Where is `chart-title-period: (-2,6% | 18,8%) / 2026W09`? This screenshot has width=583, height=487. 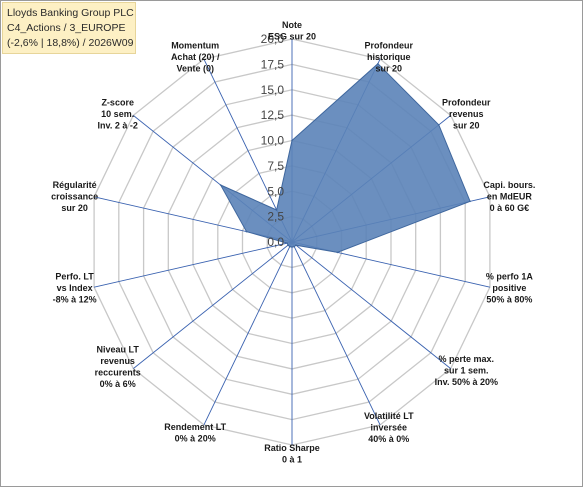
chart-title-period: (-2,6% | 18,8%) / 2026W09 is located at coordinates (70, 43).